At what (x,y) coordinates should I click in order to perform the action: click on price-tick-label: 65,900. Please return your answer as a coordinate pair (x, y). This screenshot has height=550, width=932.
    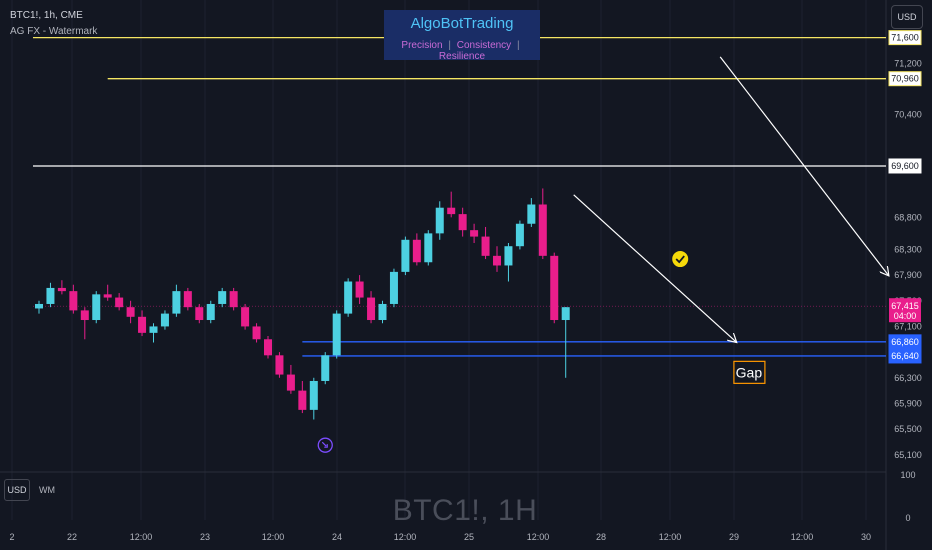
    Looking at the image, I should click on (908, 403).